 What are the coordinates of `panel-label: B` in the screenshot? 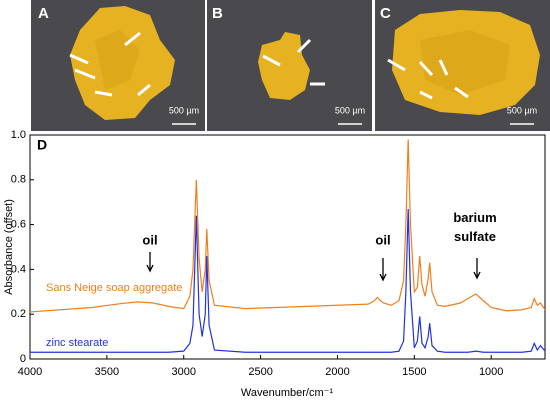 It's located at (217, 13).